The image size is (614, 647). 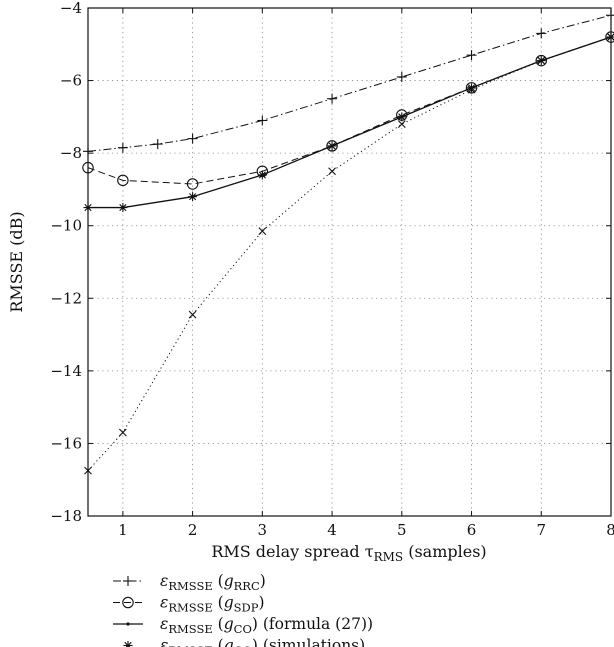 I want to click on x-axis-label: RMS delay spread τRMS (samples), so click(x=348, y=553).